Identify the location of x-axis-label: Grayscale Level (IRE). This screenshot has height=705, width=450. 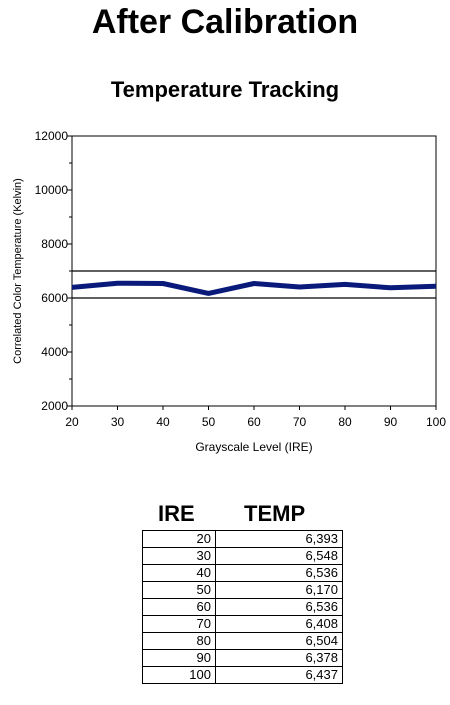
(253, 447).